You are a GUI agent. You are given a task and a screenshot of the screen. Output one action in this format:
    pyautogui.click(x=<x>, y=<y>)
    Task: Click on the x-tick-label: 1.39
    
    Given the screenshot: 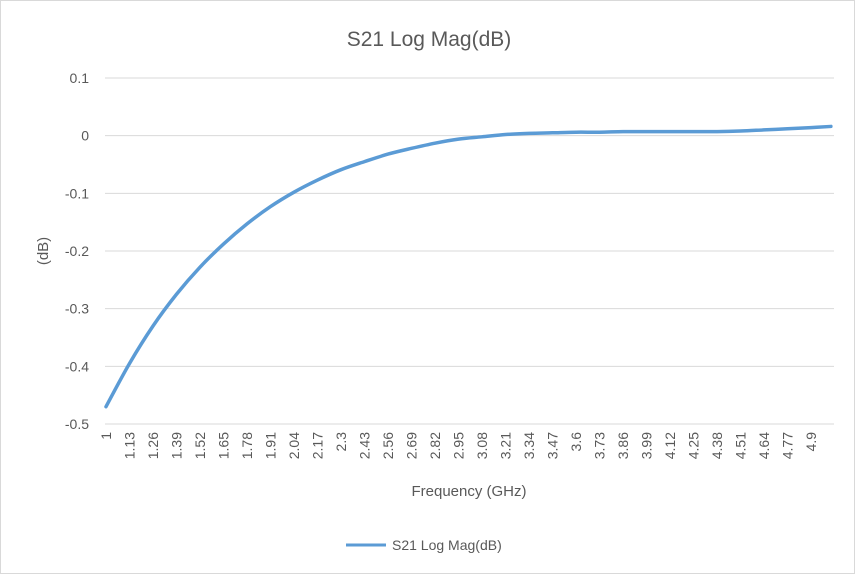 What is the action you would take?
    pyautogui.click(x=177, y=445)
    